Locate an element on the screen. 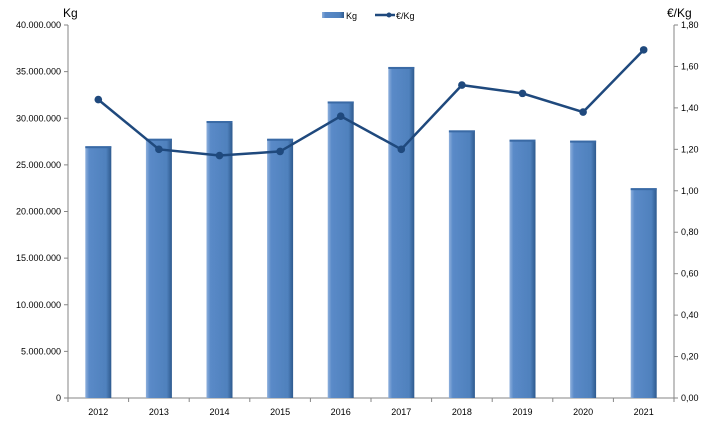 This screenshot has height=430, width=713. left-tick-label: 0 is located at coordinates (58, 398).